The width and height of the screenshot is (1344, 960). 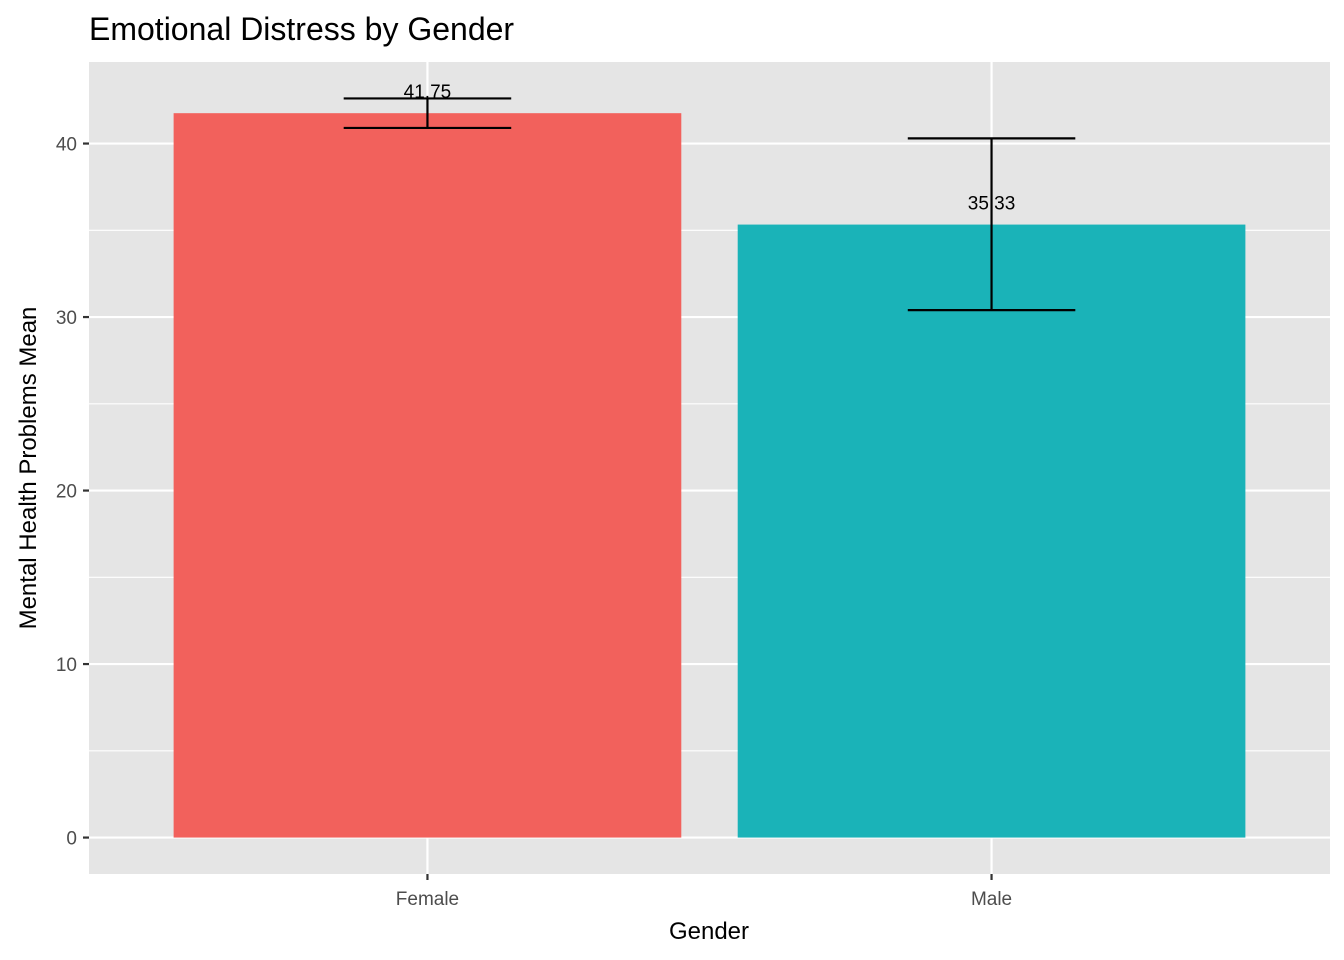 What do you see at coordinates (710, 148) in the screenshot?
I see `data-labels-group: 41.75 35.33` at bounding box center [710, 148].